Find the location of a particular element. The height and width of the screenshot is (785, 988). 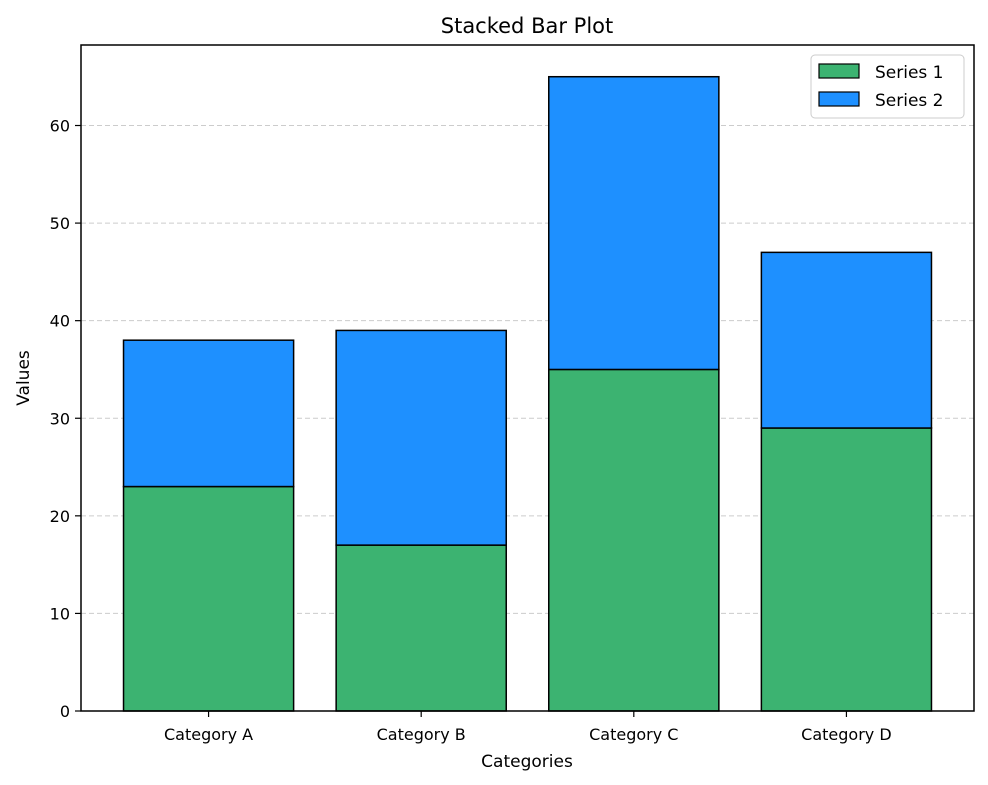

x-tick-label: Category D is located at coordinates (846, 734).